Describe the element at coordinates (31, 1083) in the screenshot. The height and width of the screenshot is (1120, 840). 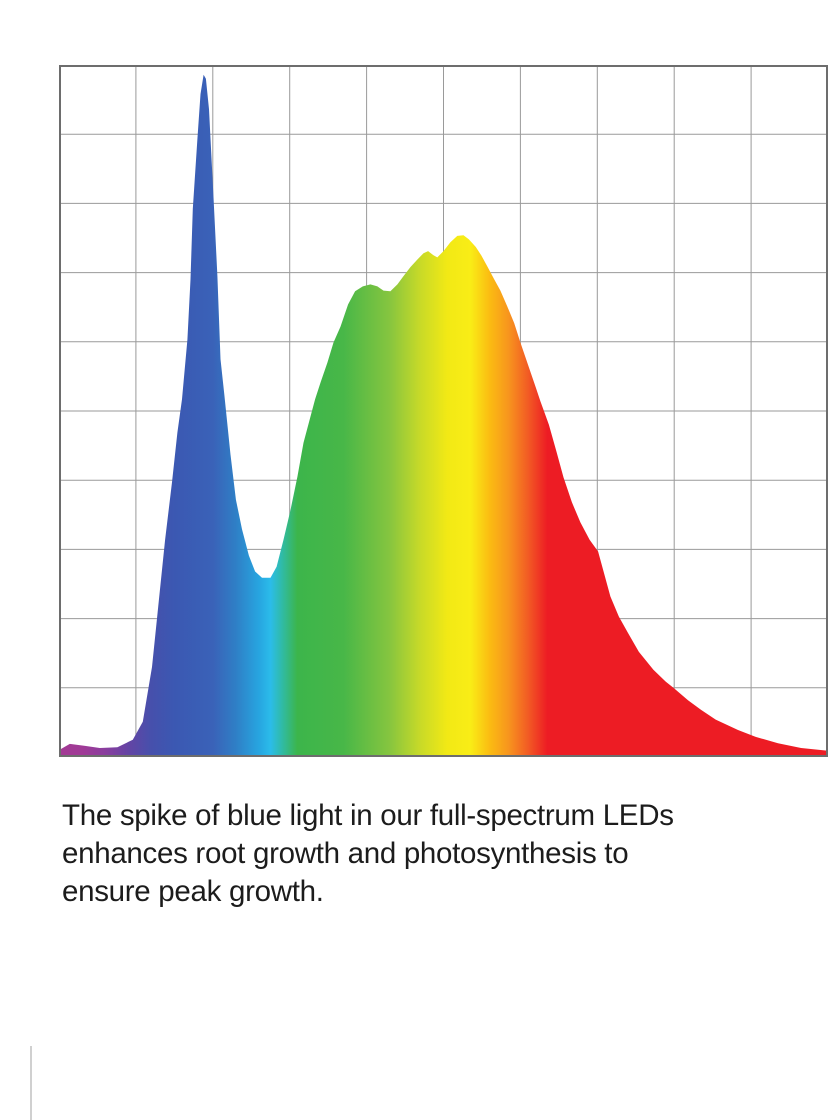
I see `bottom-left-rule` at that location.